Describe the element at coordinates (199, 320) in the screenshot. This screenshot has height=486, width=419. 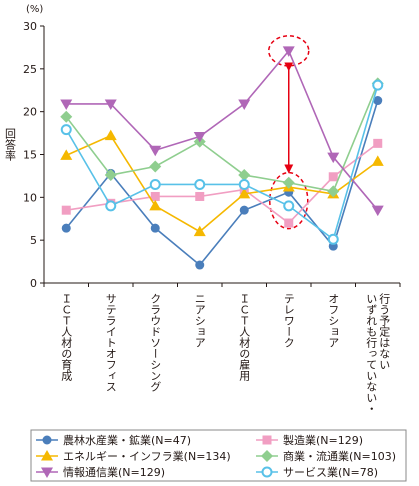
I see `x-tick-label: ニアショア` at that location.